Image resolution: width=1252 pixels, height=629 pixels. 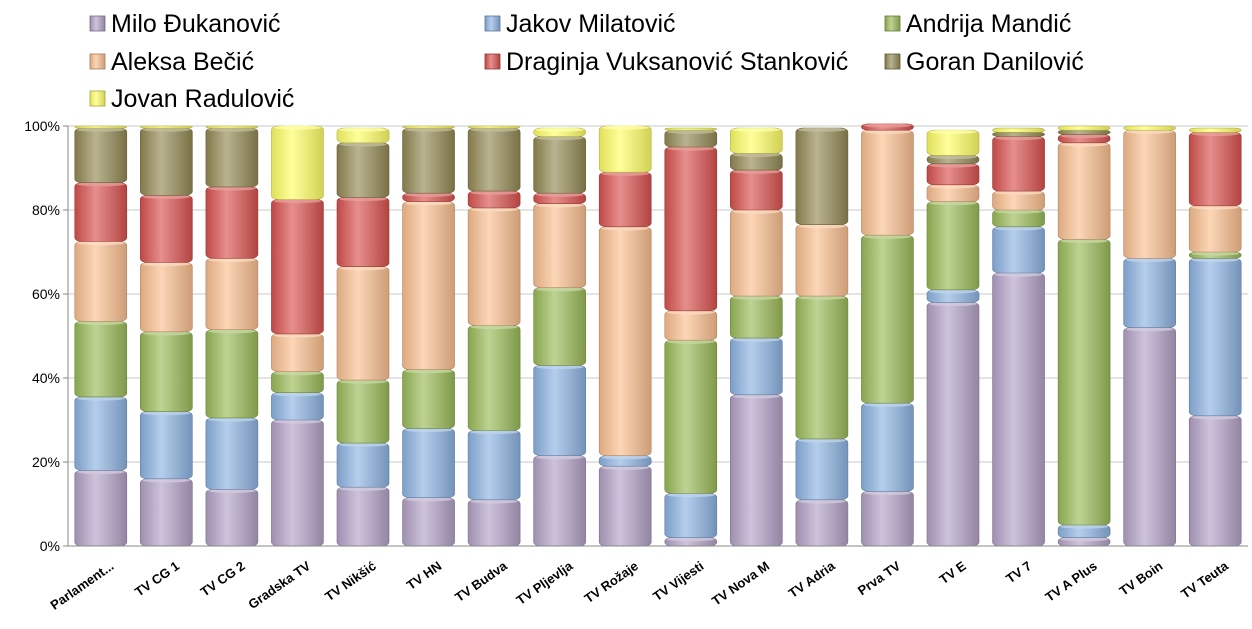 What do you see at coordinates (350, 581) in the screenshot?
I see `x-tick-label: TV Nikšić` at bounding box center [350, 581].